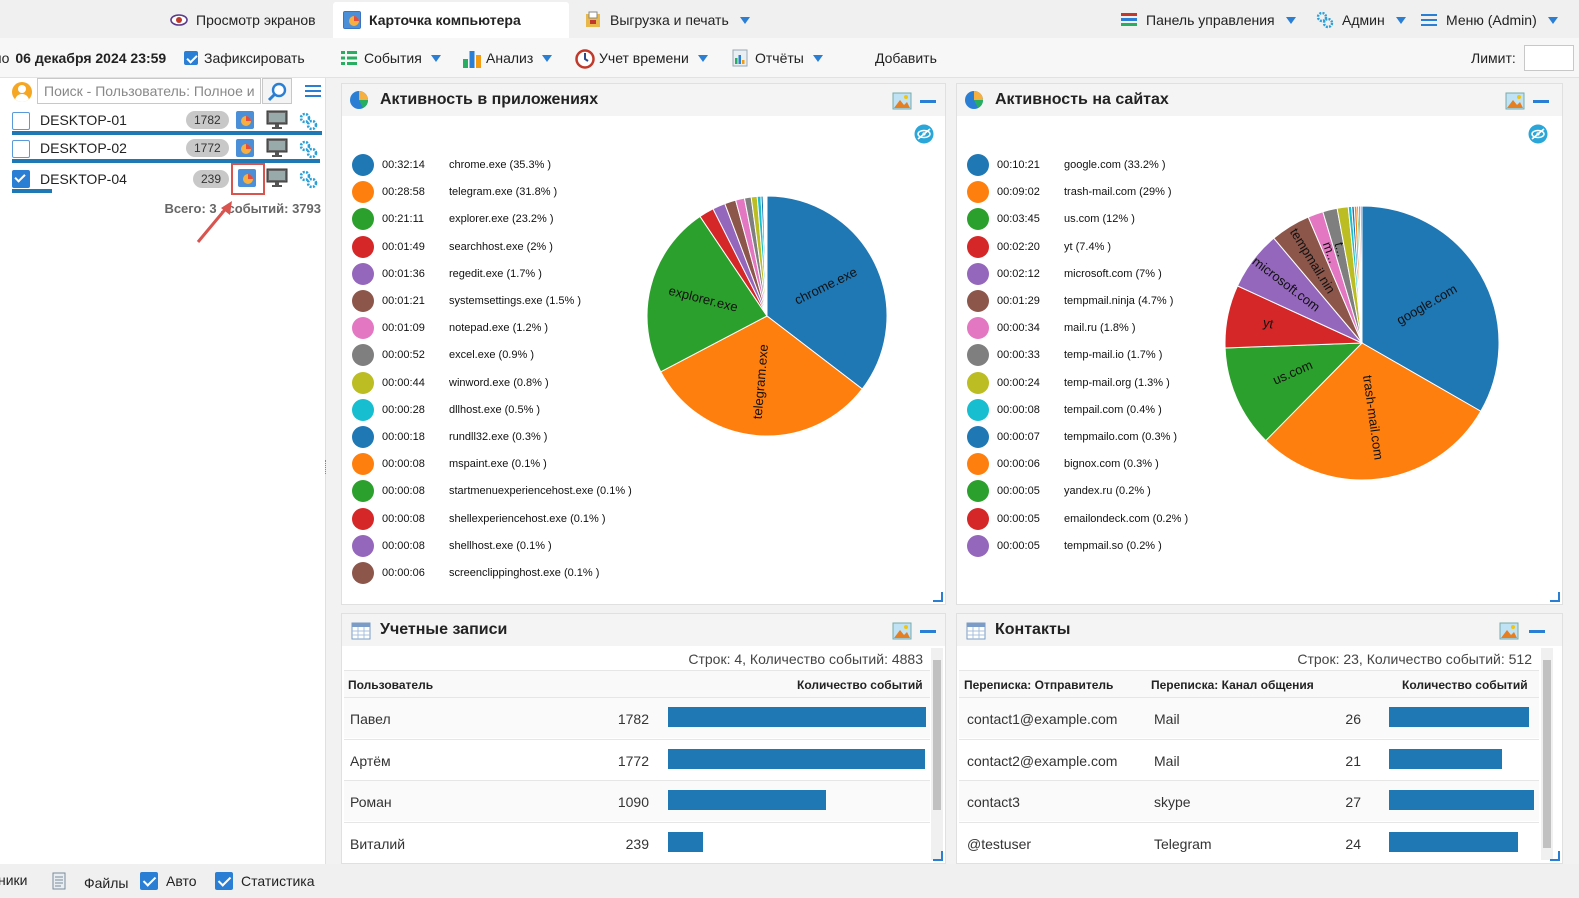  What do you see at coordinates (1489, 20) in the screenshot?
I see `main-menu: Меню (Admin)` at bounding box center [1489, 20].